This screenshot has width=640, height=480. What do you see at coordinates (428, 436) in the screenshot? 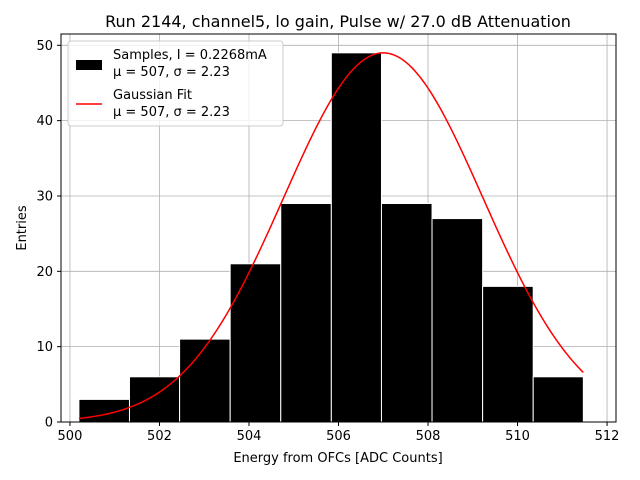
I see `x-tick-label: 508` at bounding box center [428, 436].